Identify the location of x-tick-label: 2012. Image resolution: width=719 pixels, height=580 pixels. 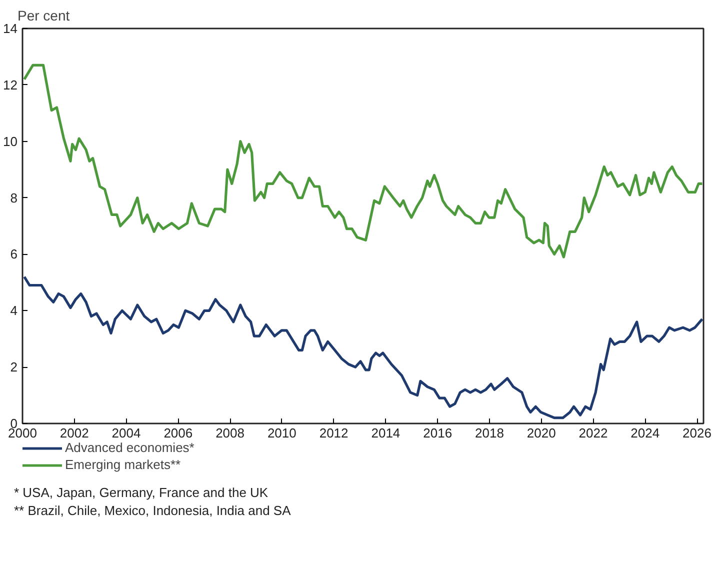
(333, 433).